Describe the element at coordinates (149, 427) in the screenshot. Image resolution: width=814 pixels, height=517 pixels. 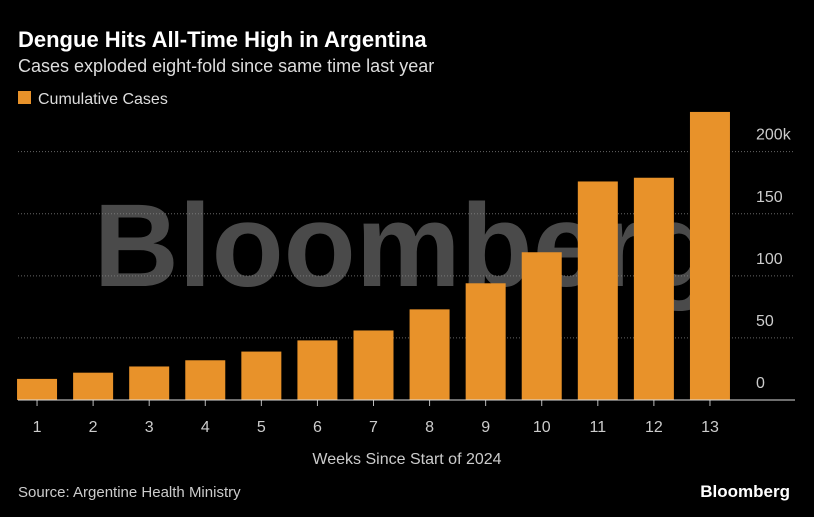
I see `x-tick-label: 3` at that location.